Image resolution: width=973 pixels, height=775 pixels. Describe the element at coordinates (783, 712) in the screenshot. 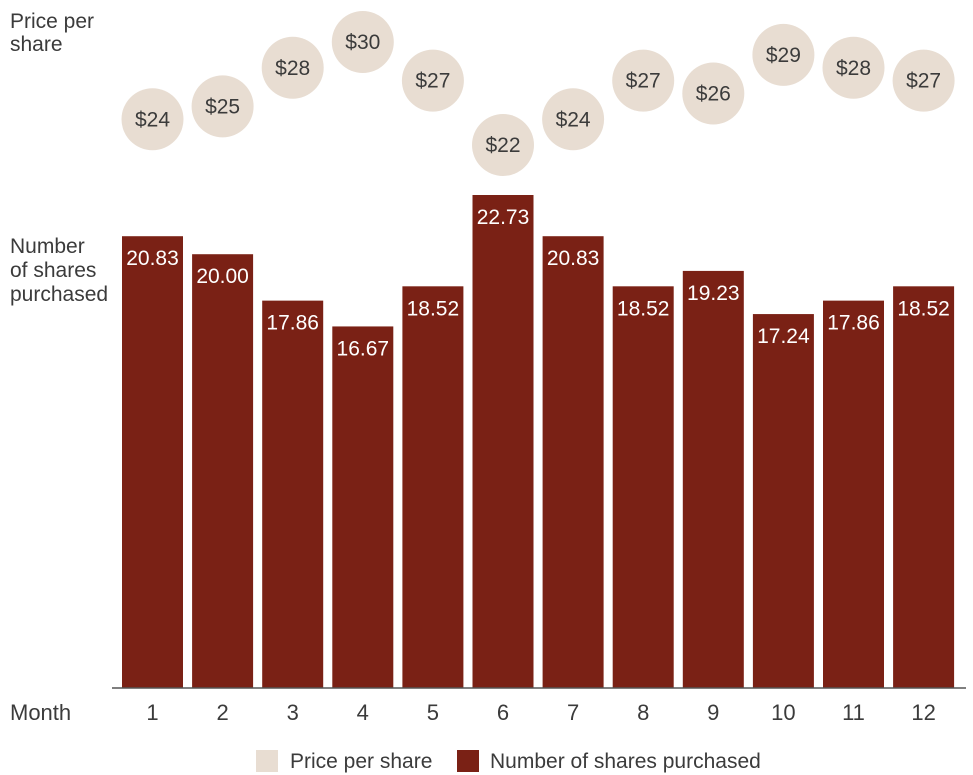

I see `x-tick-label: 10` at that location.